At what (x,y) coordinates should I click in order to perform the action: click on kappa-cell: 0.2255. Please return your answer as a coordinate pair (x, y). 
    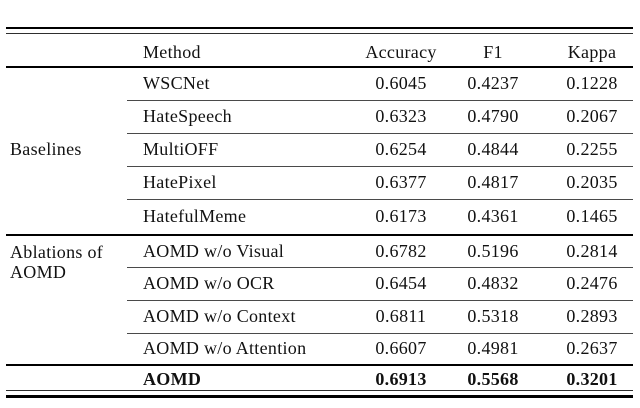
    Looking at the image, I should click on (592, 149).